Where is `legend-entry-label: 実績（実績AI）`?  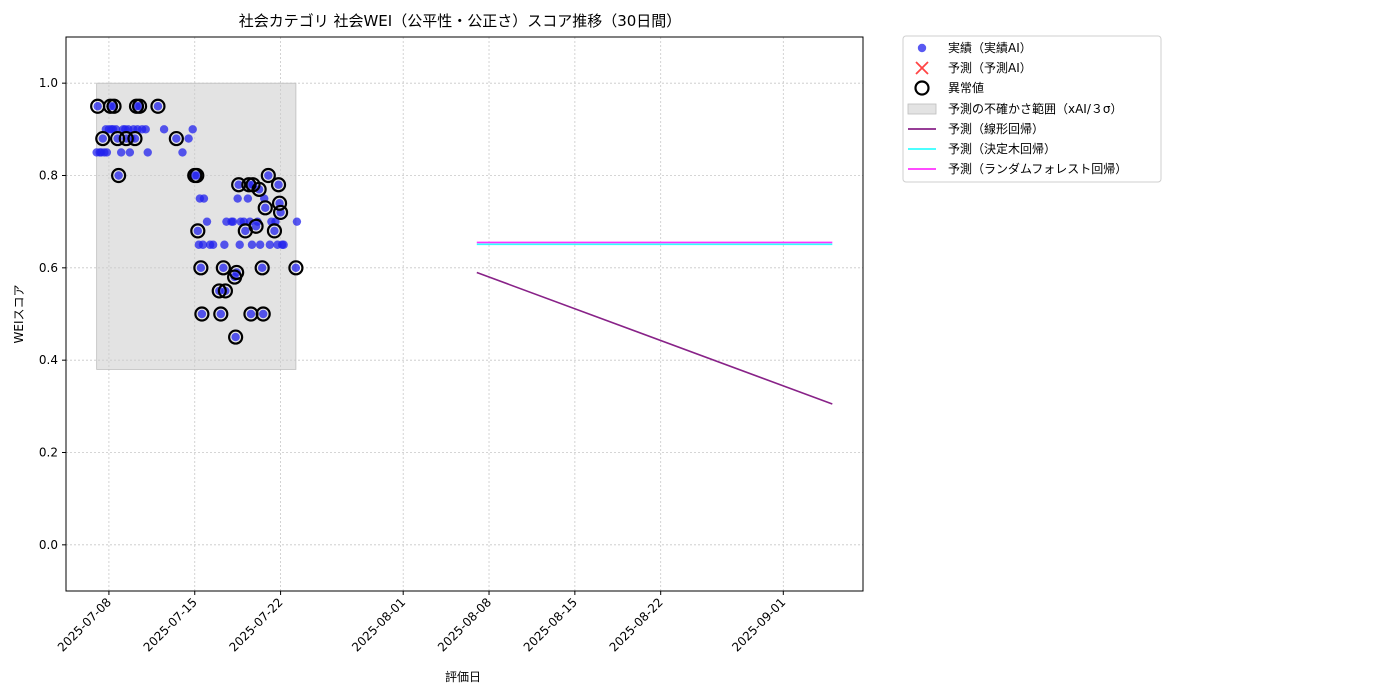
legend-entry-label: 実績（実績AI） is located at coordinates (990, 47).